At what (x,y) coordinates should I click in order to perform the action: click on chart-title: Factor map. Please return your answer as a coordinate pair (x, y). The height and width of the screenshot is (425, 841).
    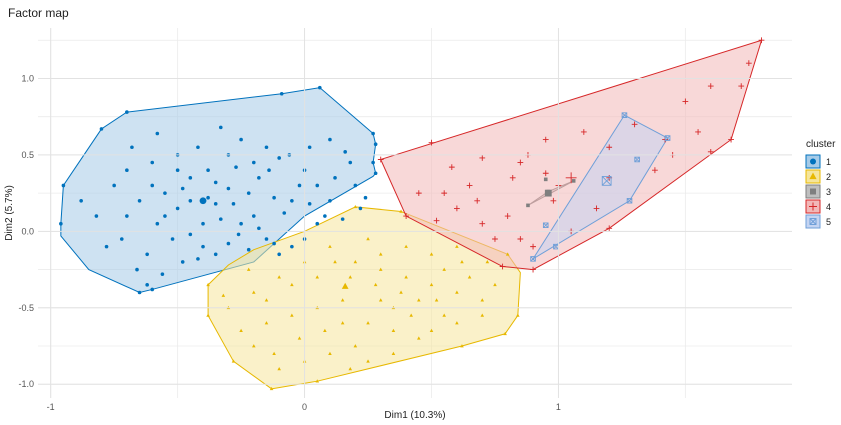
    Looking at the image, I should click on (38, 13).